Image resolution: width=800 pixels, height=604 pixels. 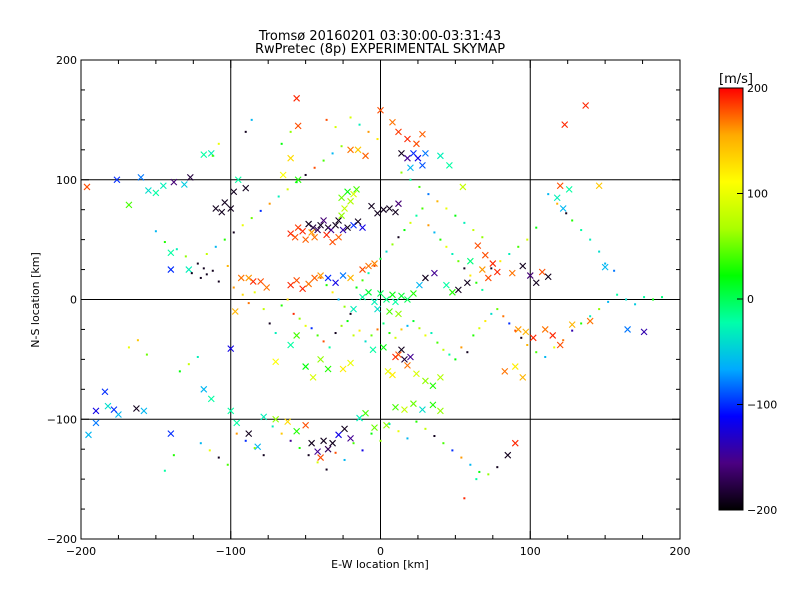 What do you see at coordinates (762, 510) in the screenshot?
I see `colorbar-tick-label-4: −200` at bounding box center [762, 510].